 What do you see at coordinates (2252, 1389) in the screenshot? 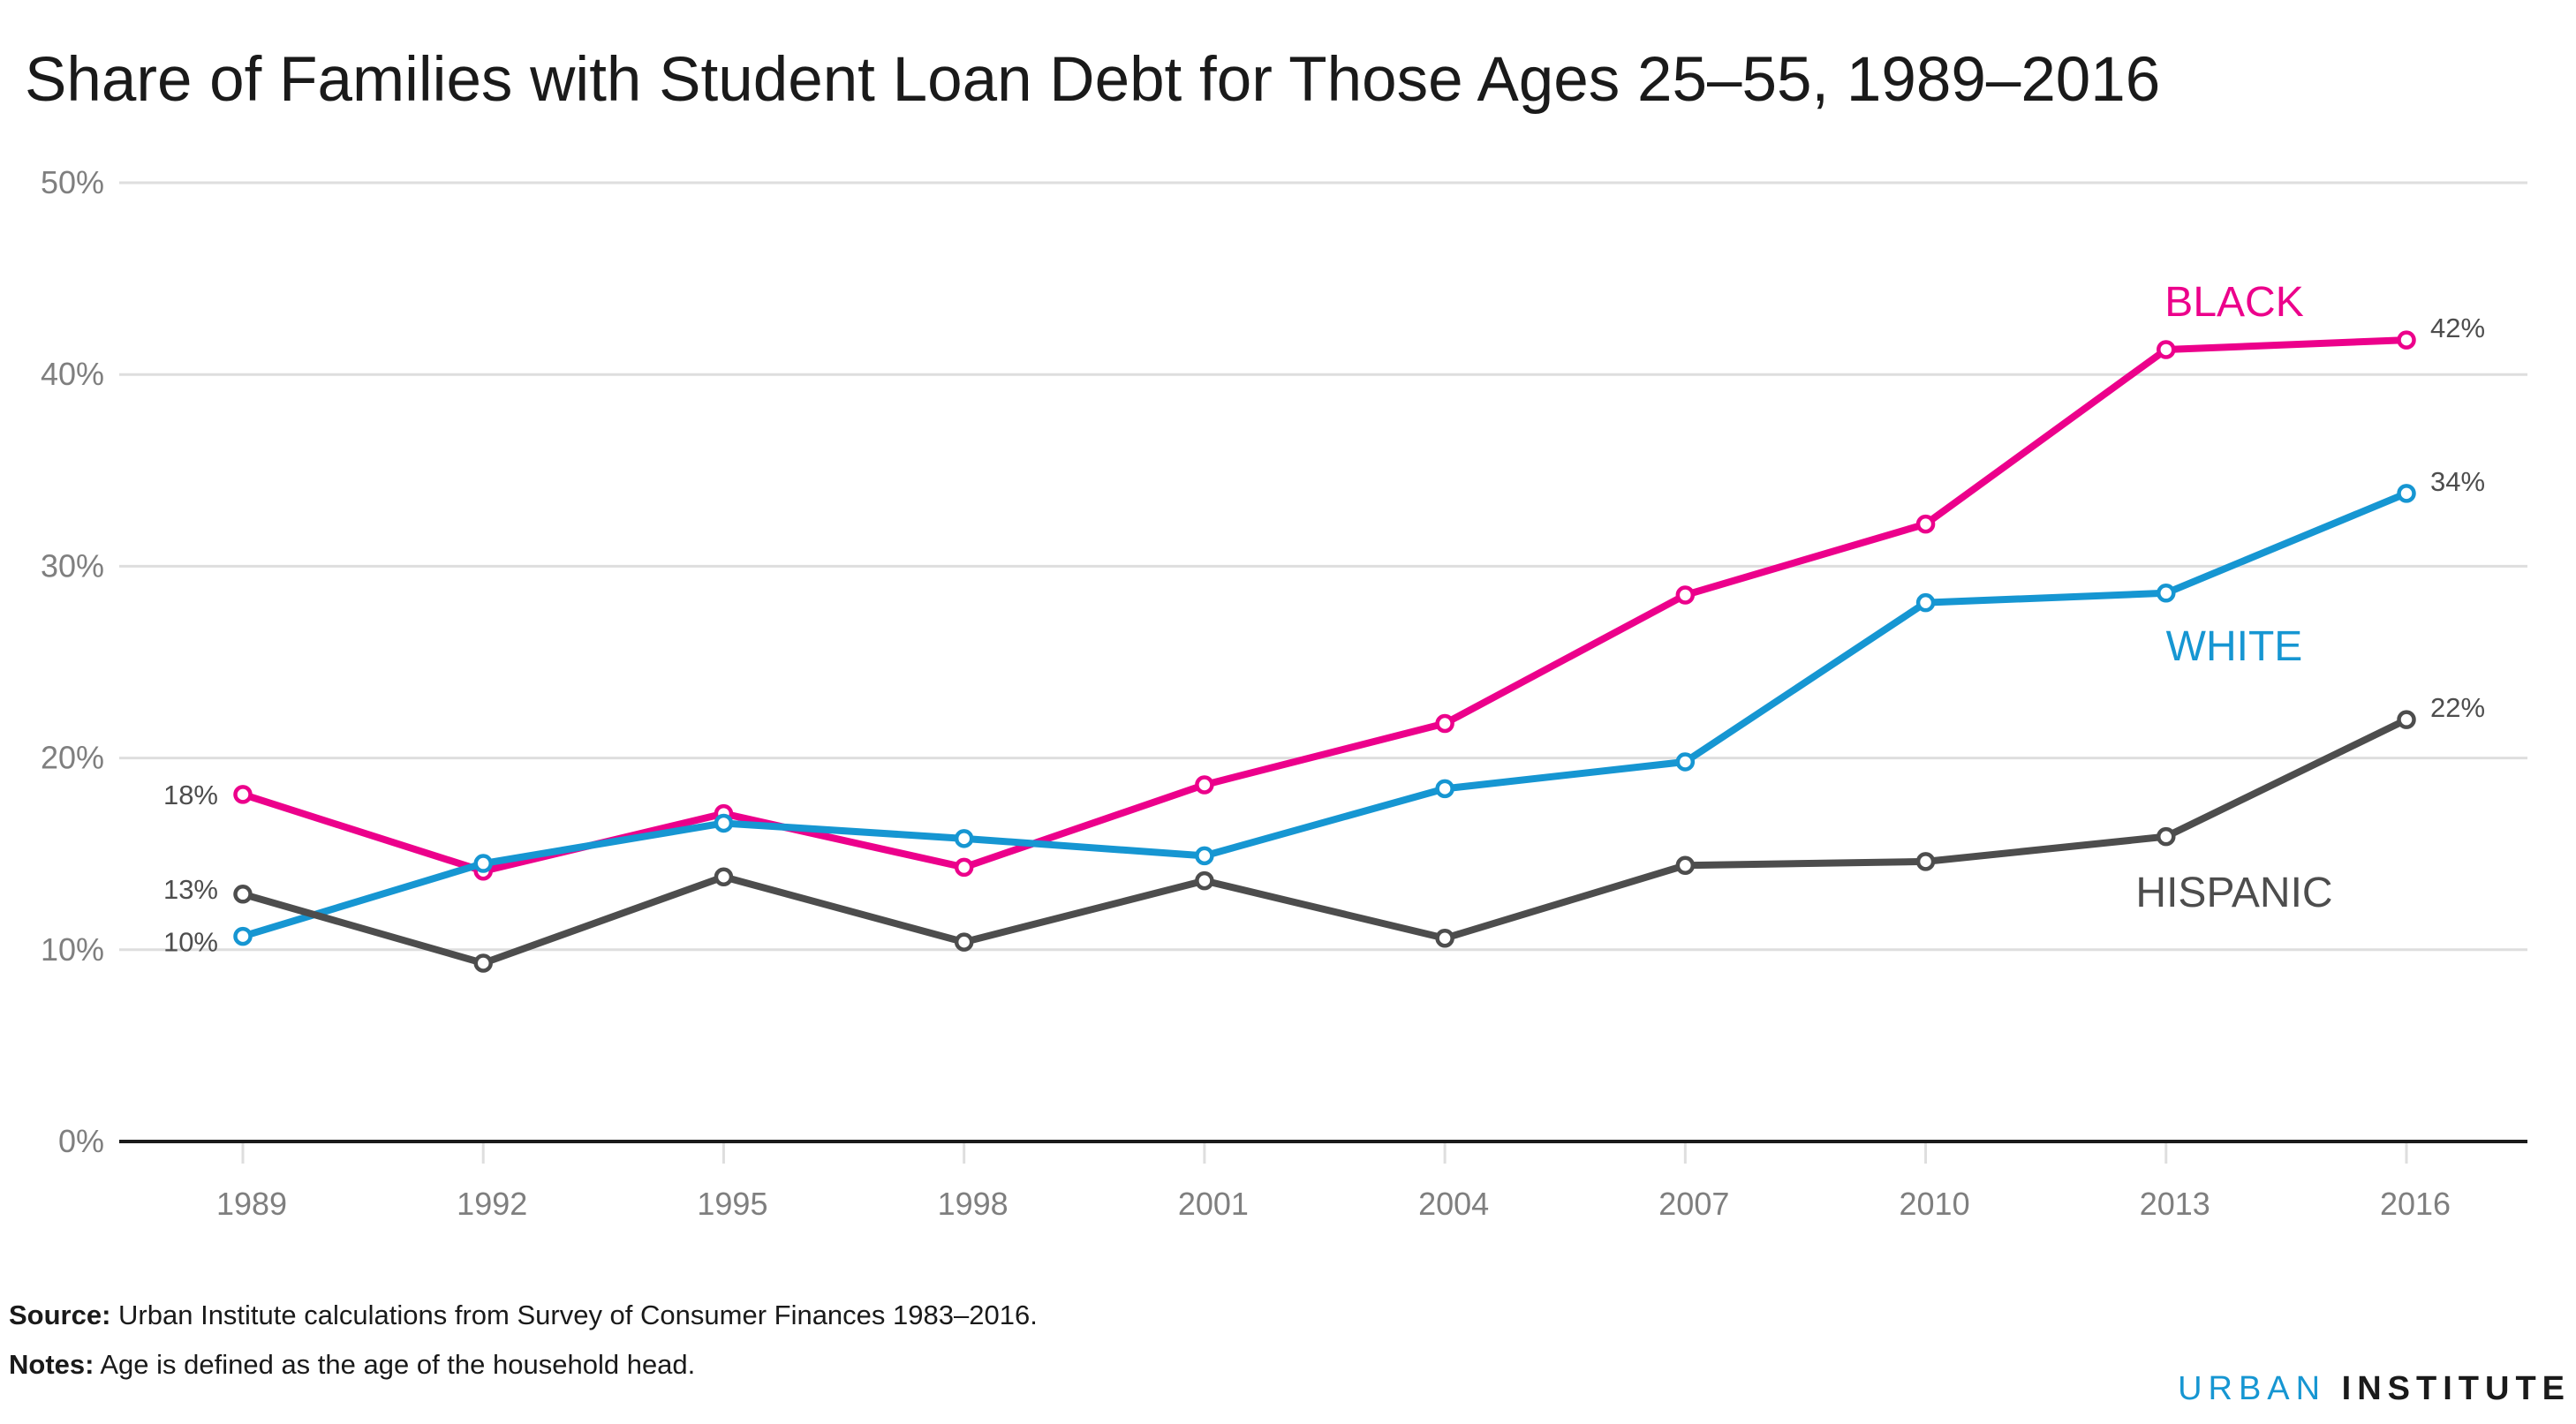
I see `logo-urban: URBAN` at bounding box center [2252, 1389].